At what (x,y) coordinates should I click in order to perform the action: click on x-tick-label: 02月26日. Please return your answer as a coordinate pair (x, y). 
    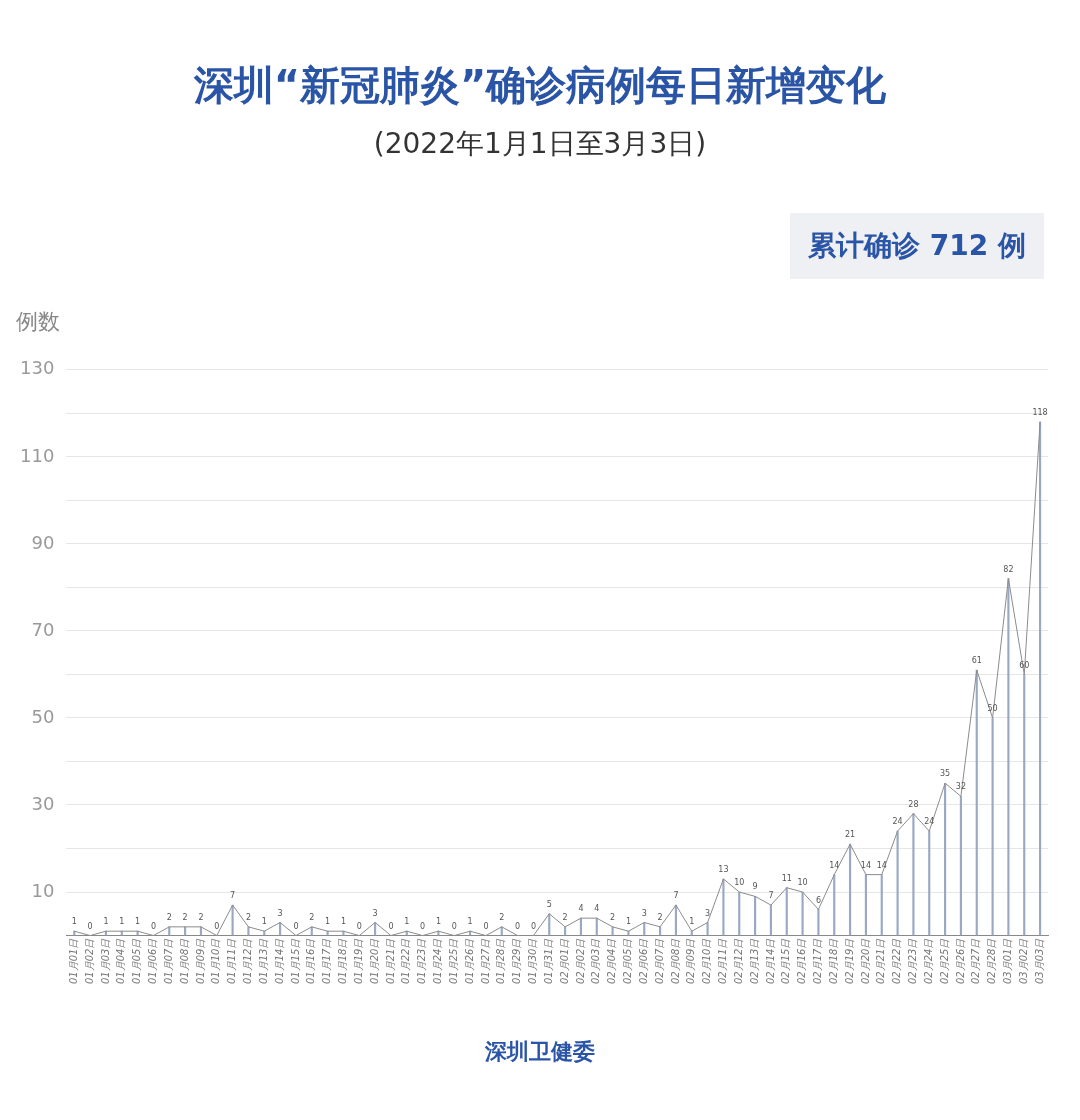
    Looking at the image, I should click on (960, 960).